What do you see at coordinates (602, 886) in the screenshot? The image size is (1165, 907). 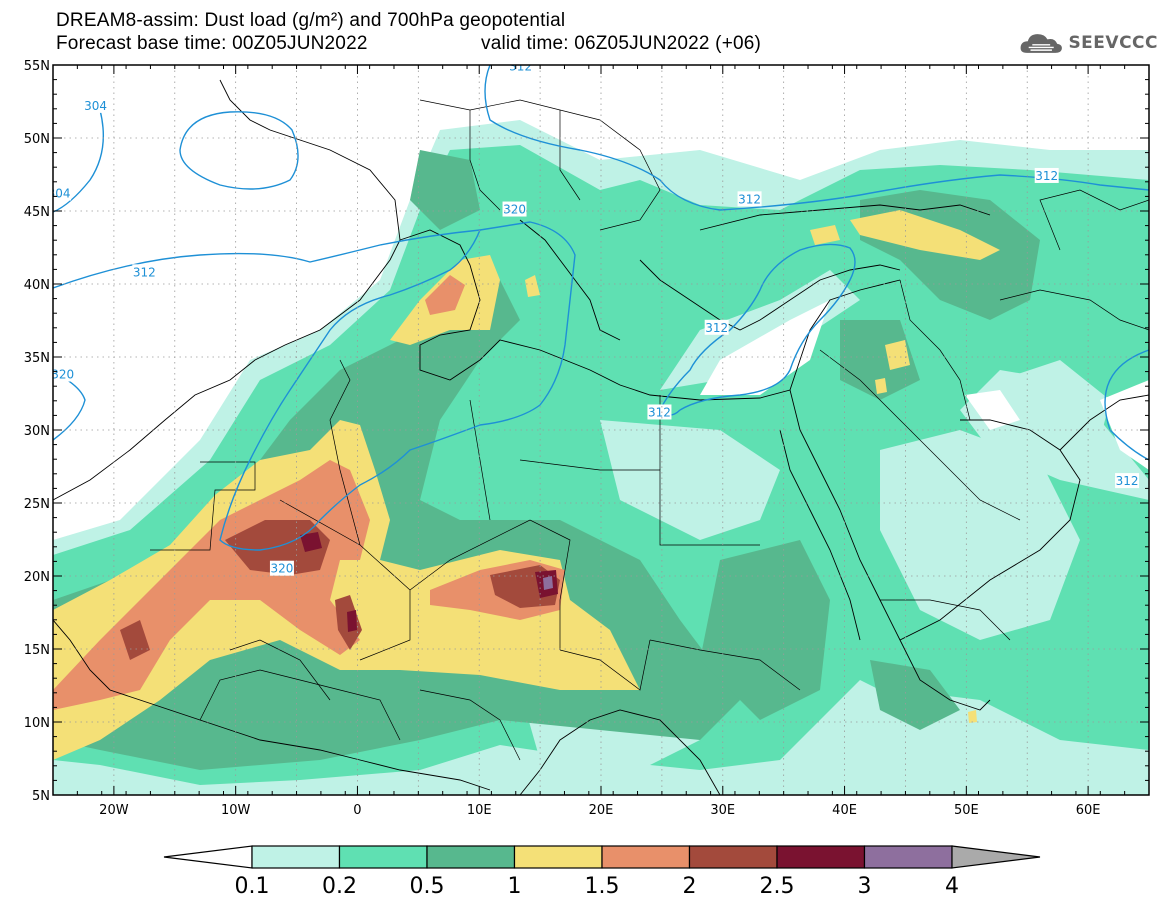 I see `colorbar-level-label: 1.5` at bounding box center [602, 886].